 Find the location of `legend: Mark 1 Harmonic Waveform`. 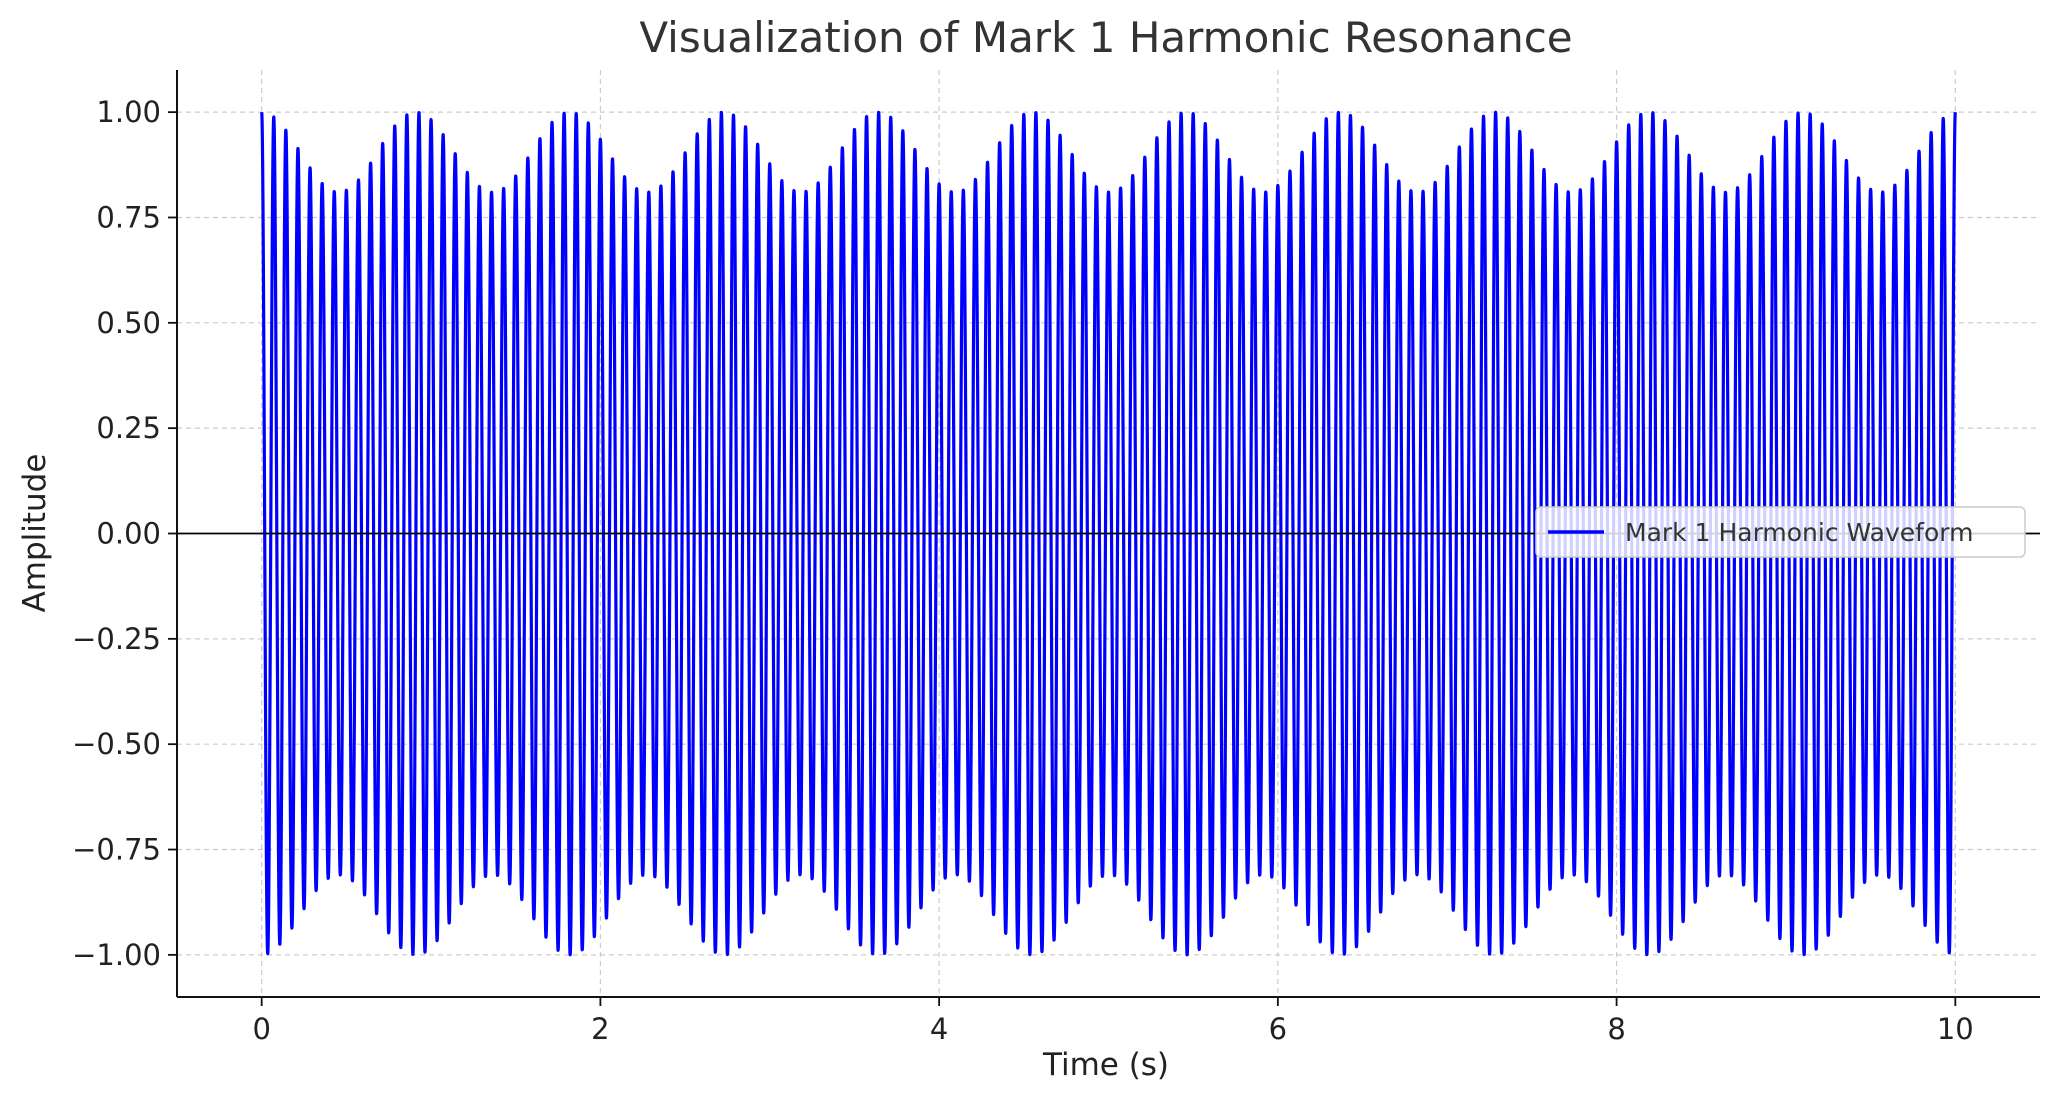

legend: Mark 1 Harmonic Waveform is located at coordinates (1780, 532).